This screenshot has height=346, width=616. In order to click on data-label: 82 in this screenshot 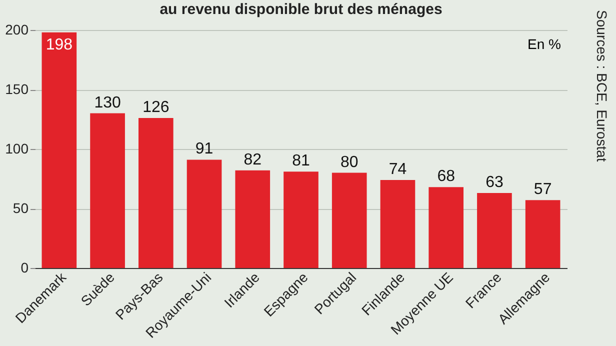, I will do `click(253, 159)`.